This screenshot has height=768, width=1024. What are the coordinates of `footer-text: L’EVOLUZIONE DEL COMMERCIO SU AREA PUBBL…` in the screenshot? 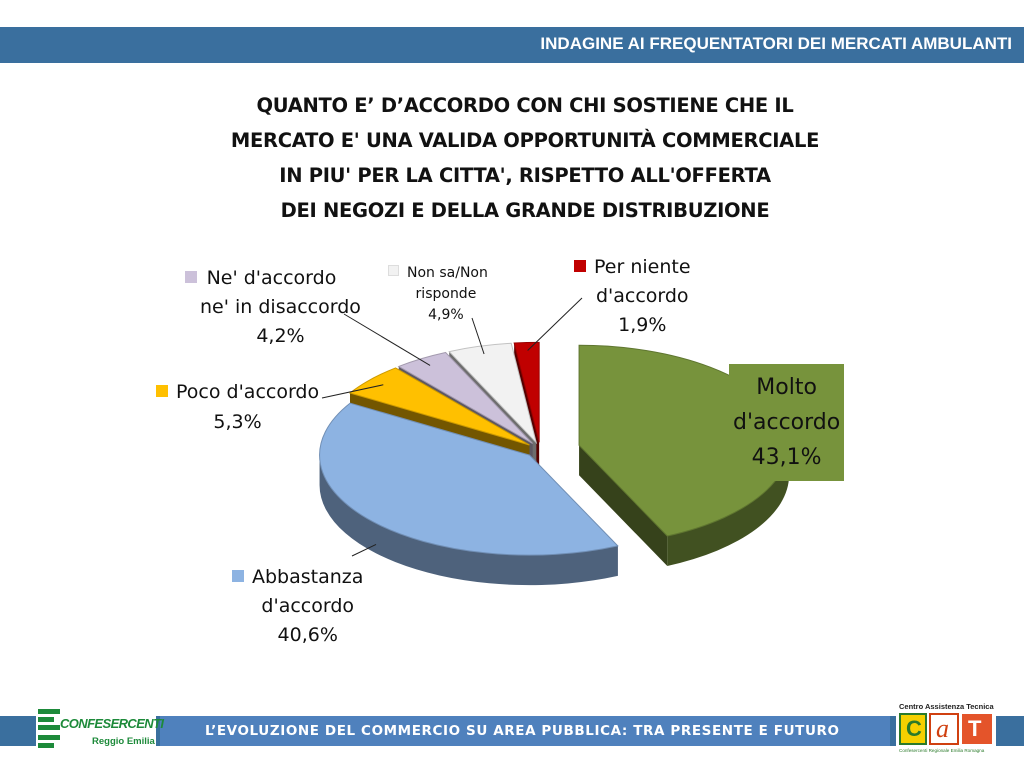 It's located at (522, 731).